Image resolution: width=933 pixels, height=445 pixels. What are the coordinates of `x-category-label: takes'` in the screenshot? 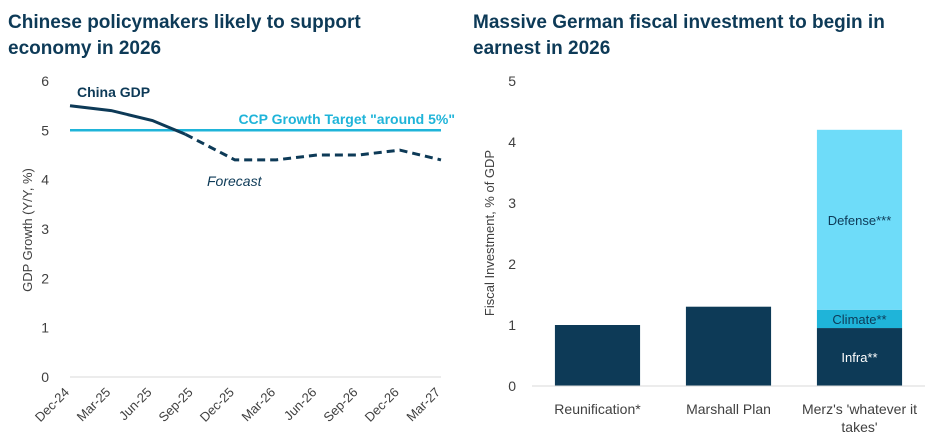 It's located at (859, 427).